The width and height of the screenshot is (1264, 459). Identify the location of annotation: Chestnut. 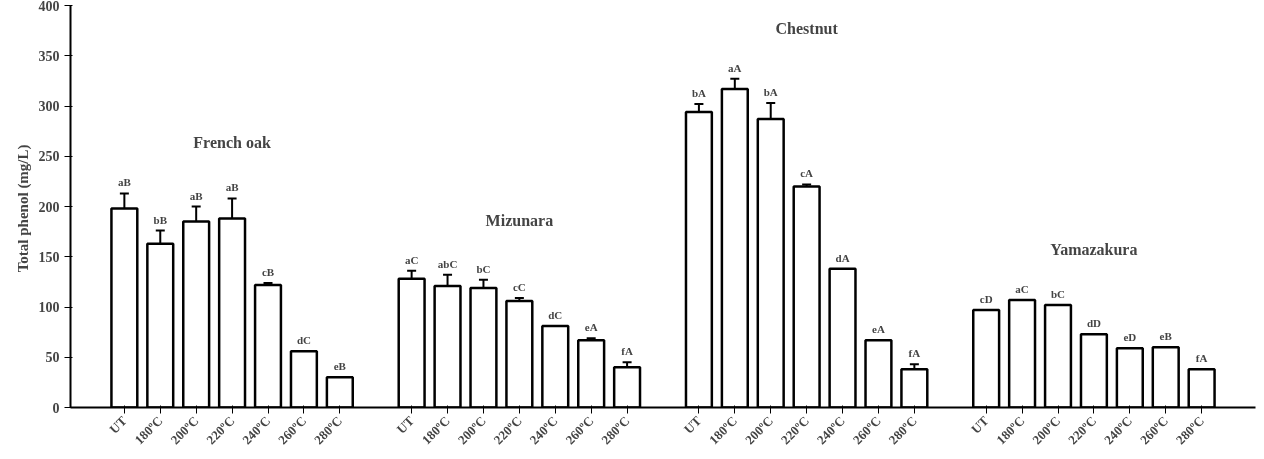
(807, 28).